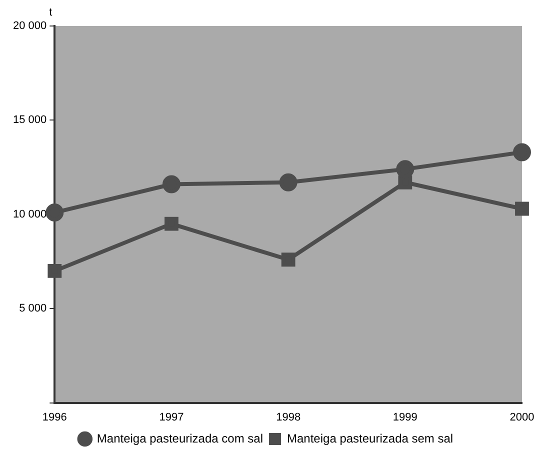 The height and width of the screenshot is (459, 542). Describe the element at coordinates (29, 26) in the screenshot. I see `y-tick-label: 20 000` at that location.